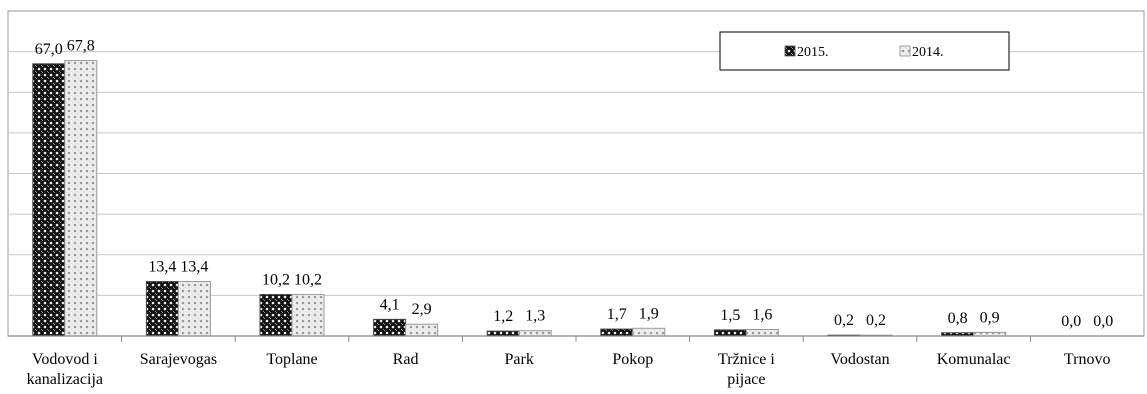  What do you see at coordinates (632, 359) in the screenshot?
I see `category-label-5: Pokop` at bounding box center [632, 359].